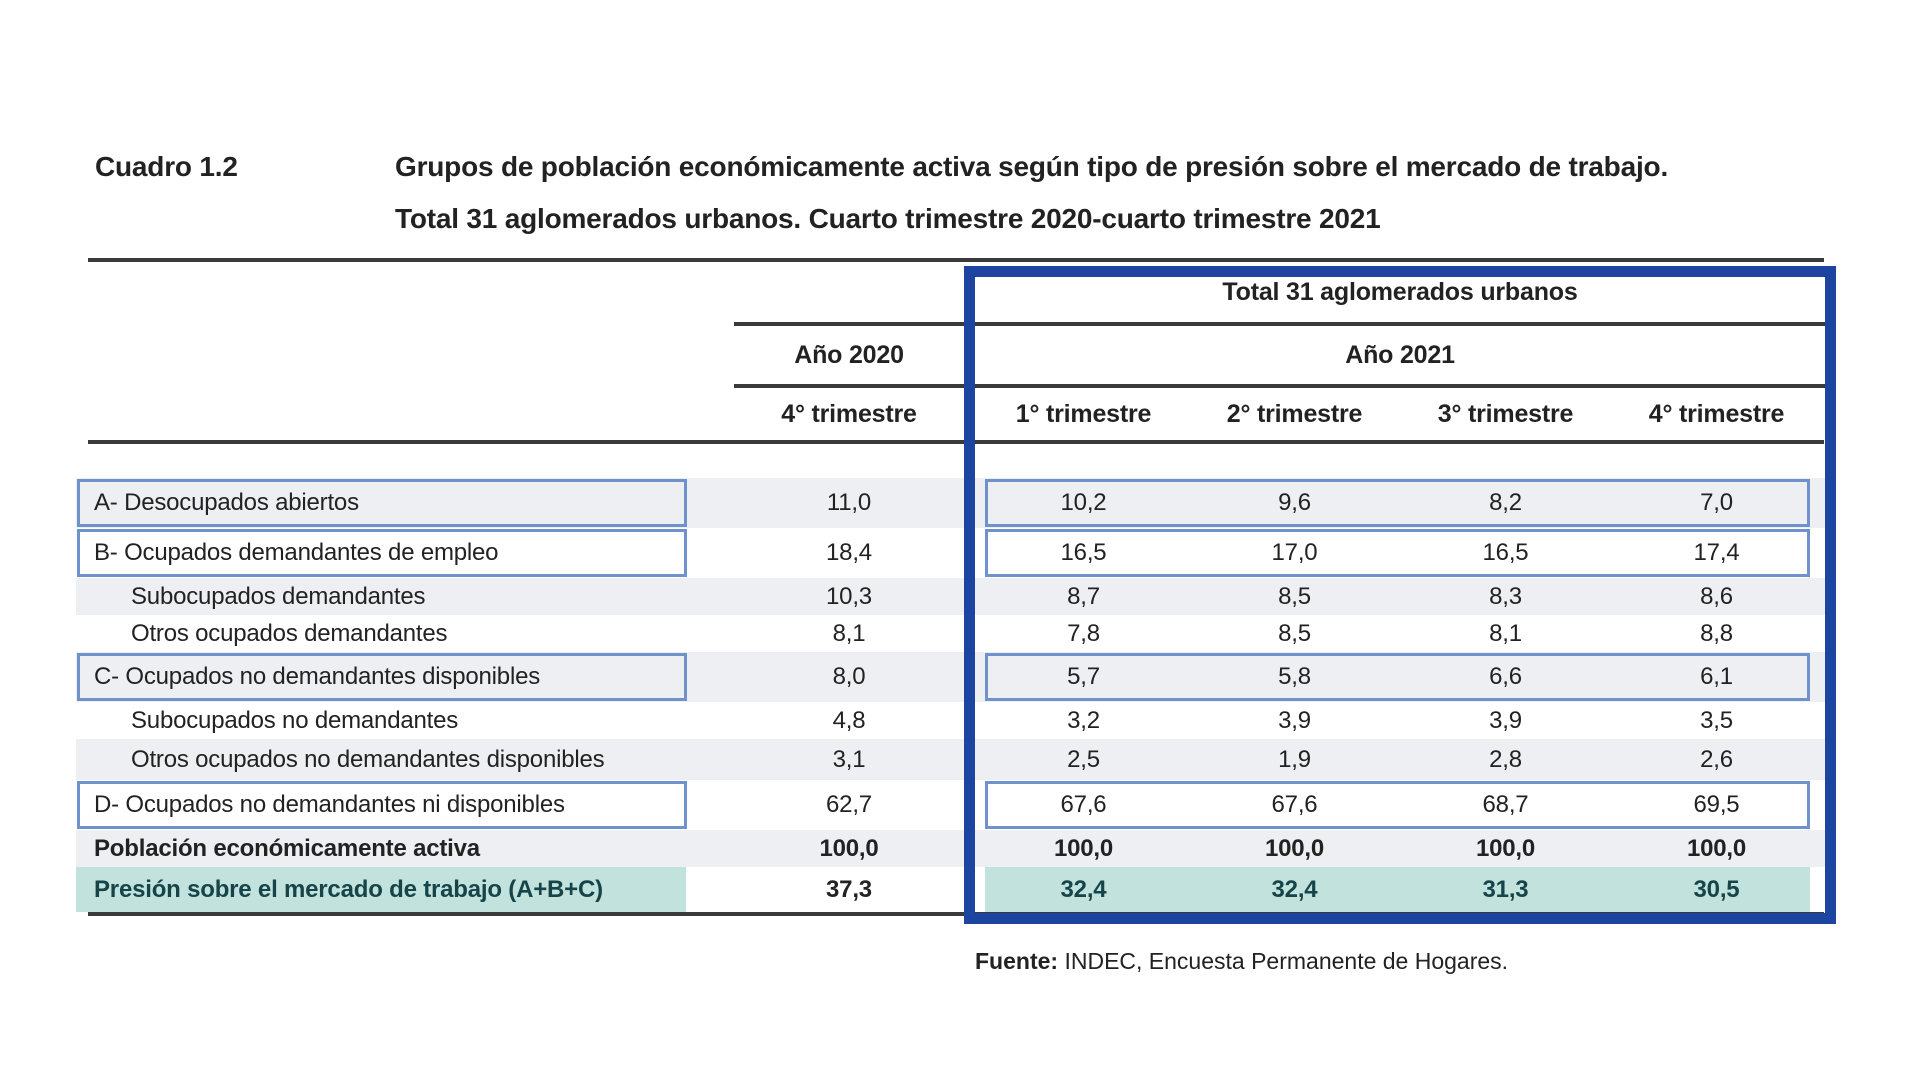 The image size is (1920, 1080). Describe the element at coordinates (956, 357) in the screenshot. I see `table-header-year-row: Año 2020 Año 2021` at that location.